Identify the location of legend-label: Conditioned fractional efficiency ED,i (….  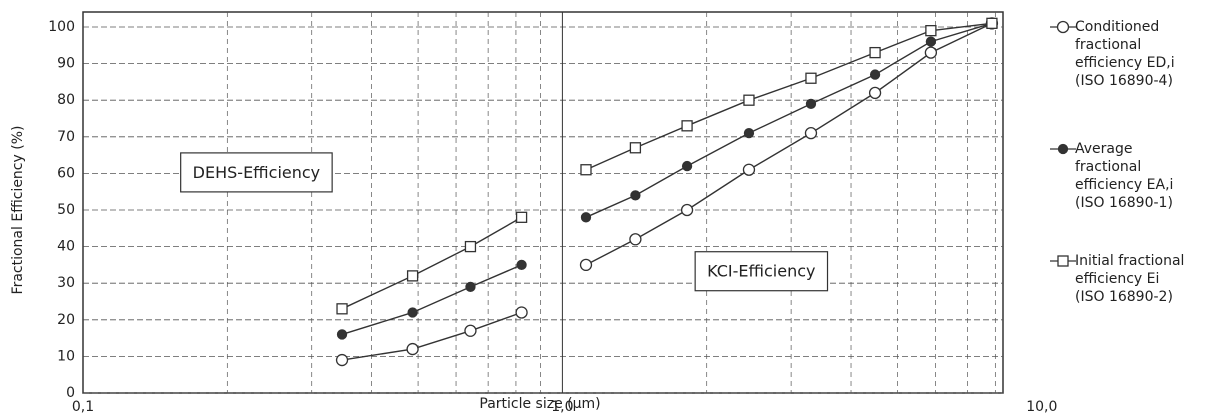
(1125, 54).